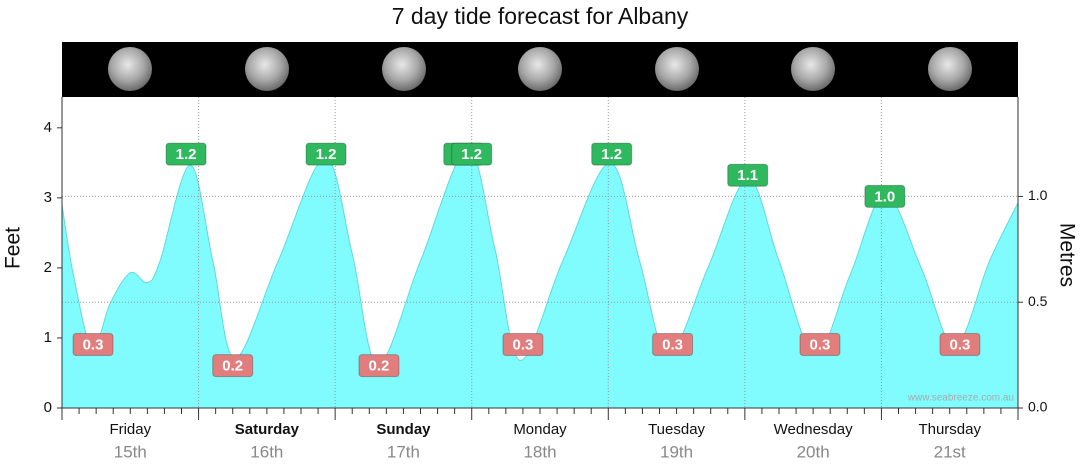 The width and height of the screenshot is (1080, 473). I want to click on day-date: 20th, so click(813, 451).